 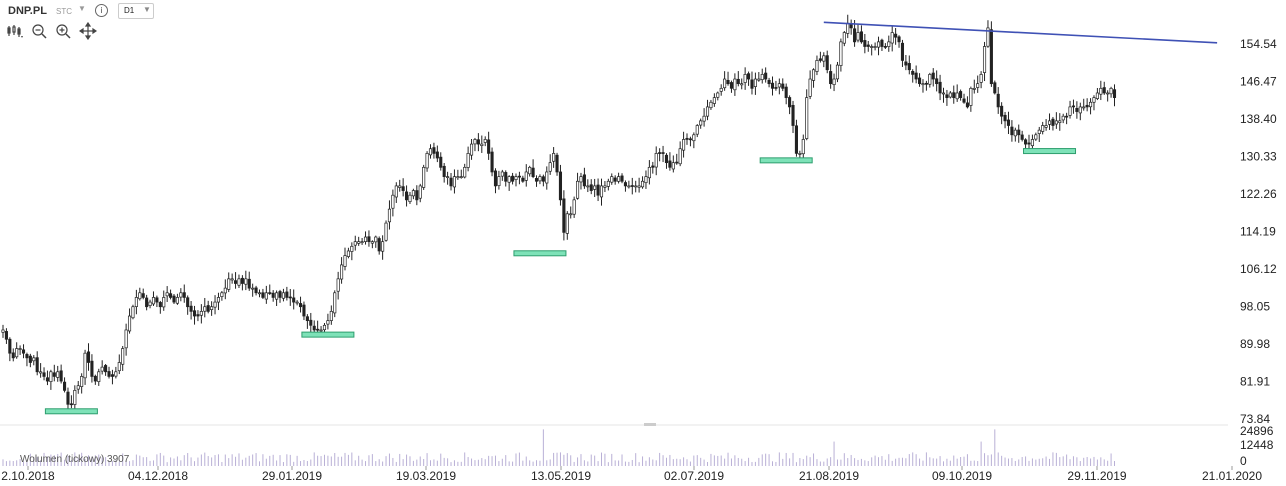 I want to click on bar-type-icon, so click(x=15, y=31).